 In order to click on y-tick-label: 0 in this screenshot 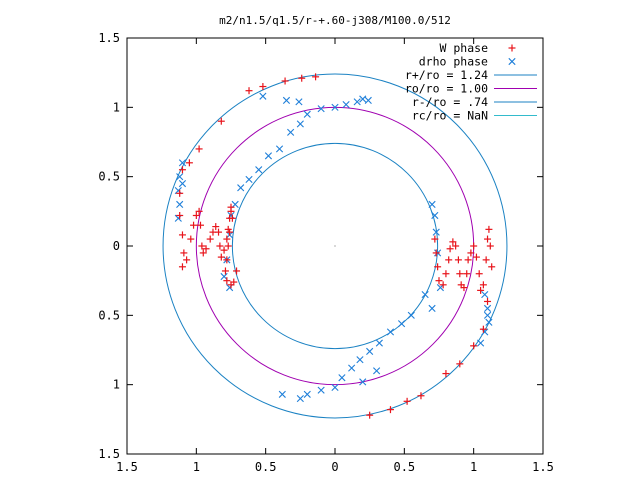, I will do `click(116, 246)`.